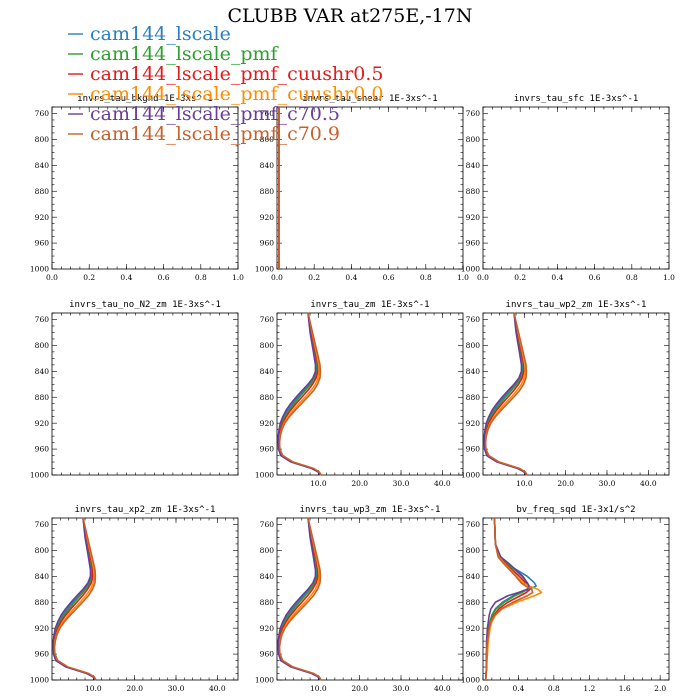  What do you see at coordinates (236, 94) in the screenshot?
I see `legend-label: cam144_lscale_pmf_cuushr0.0` at bounding box center [236, 94].